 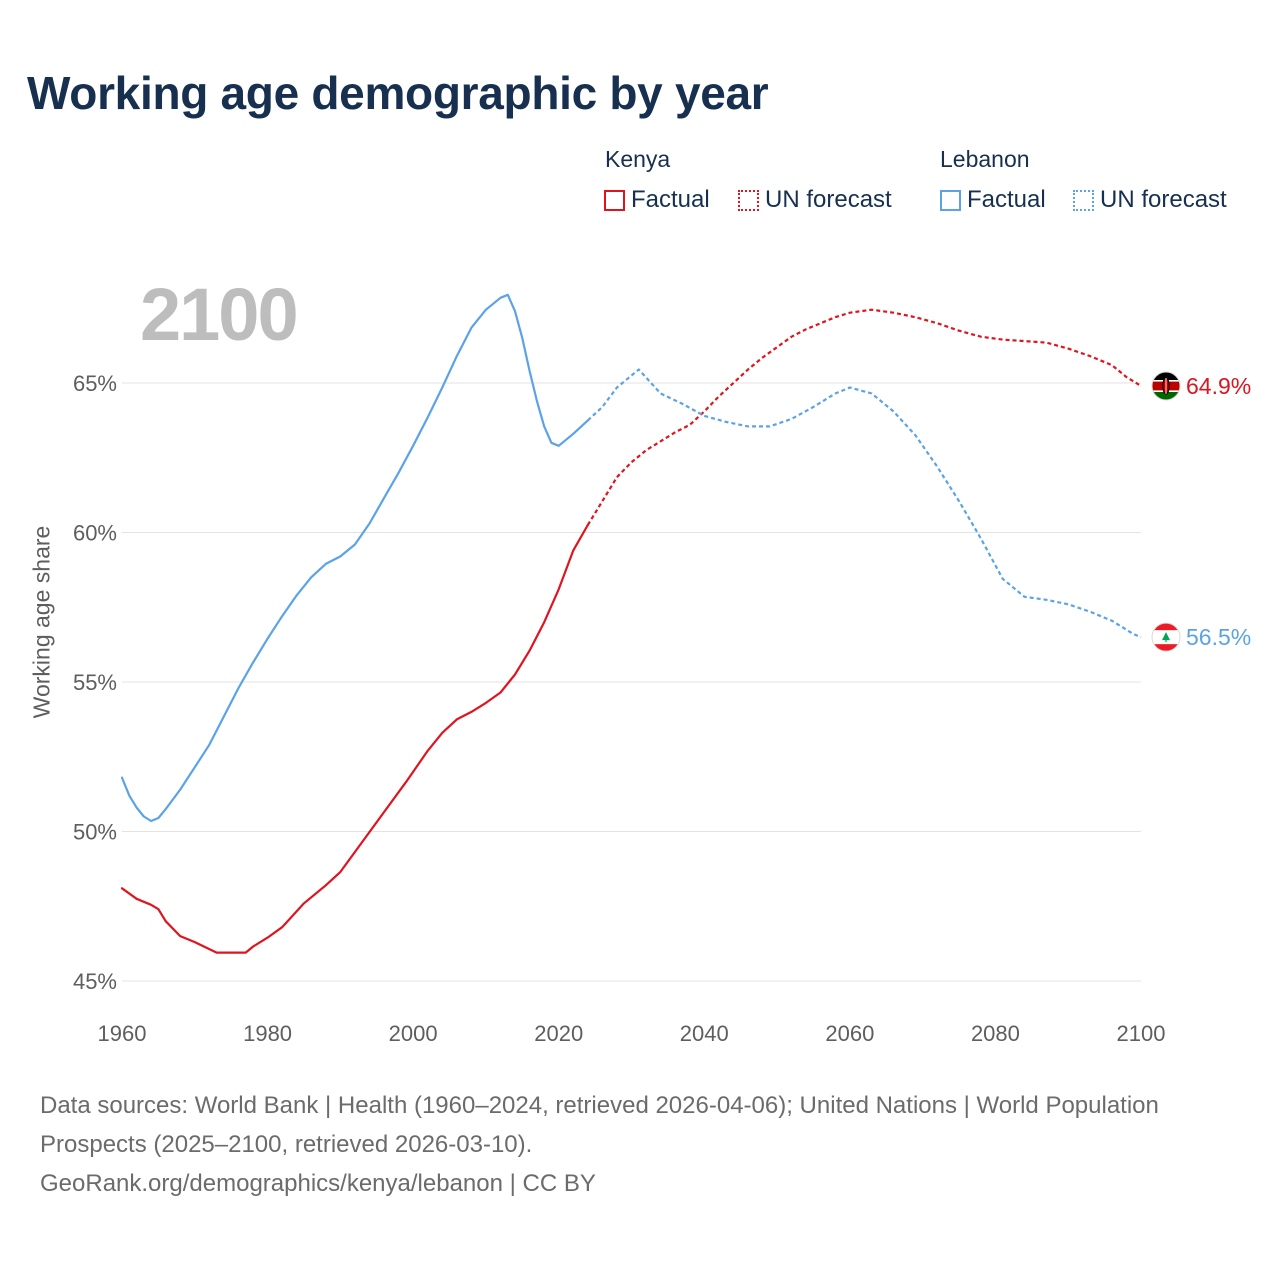 What do you see at coordinates (704, 1033) in the screenshot?
I see `x-tick-label: 2040` at bounding box center [704, 1033].